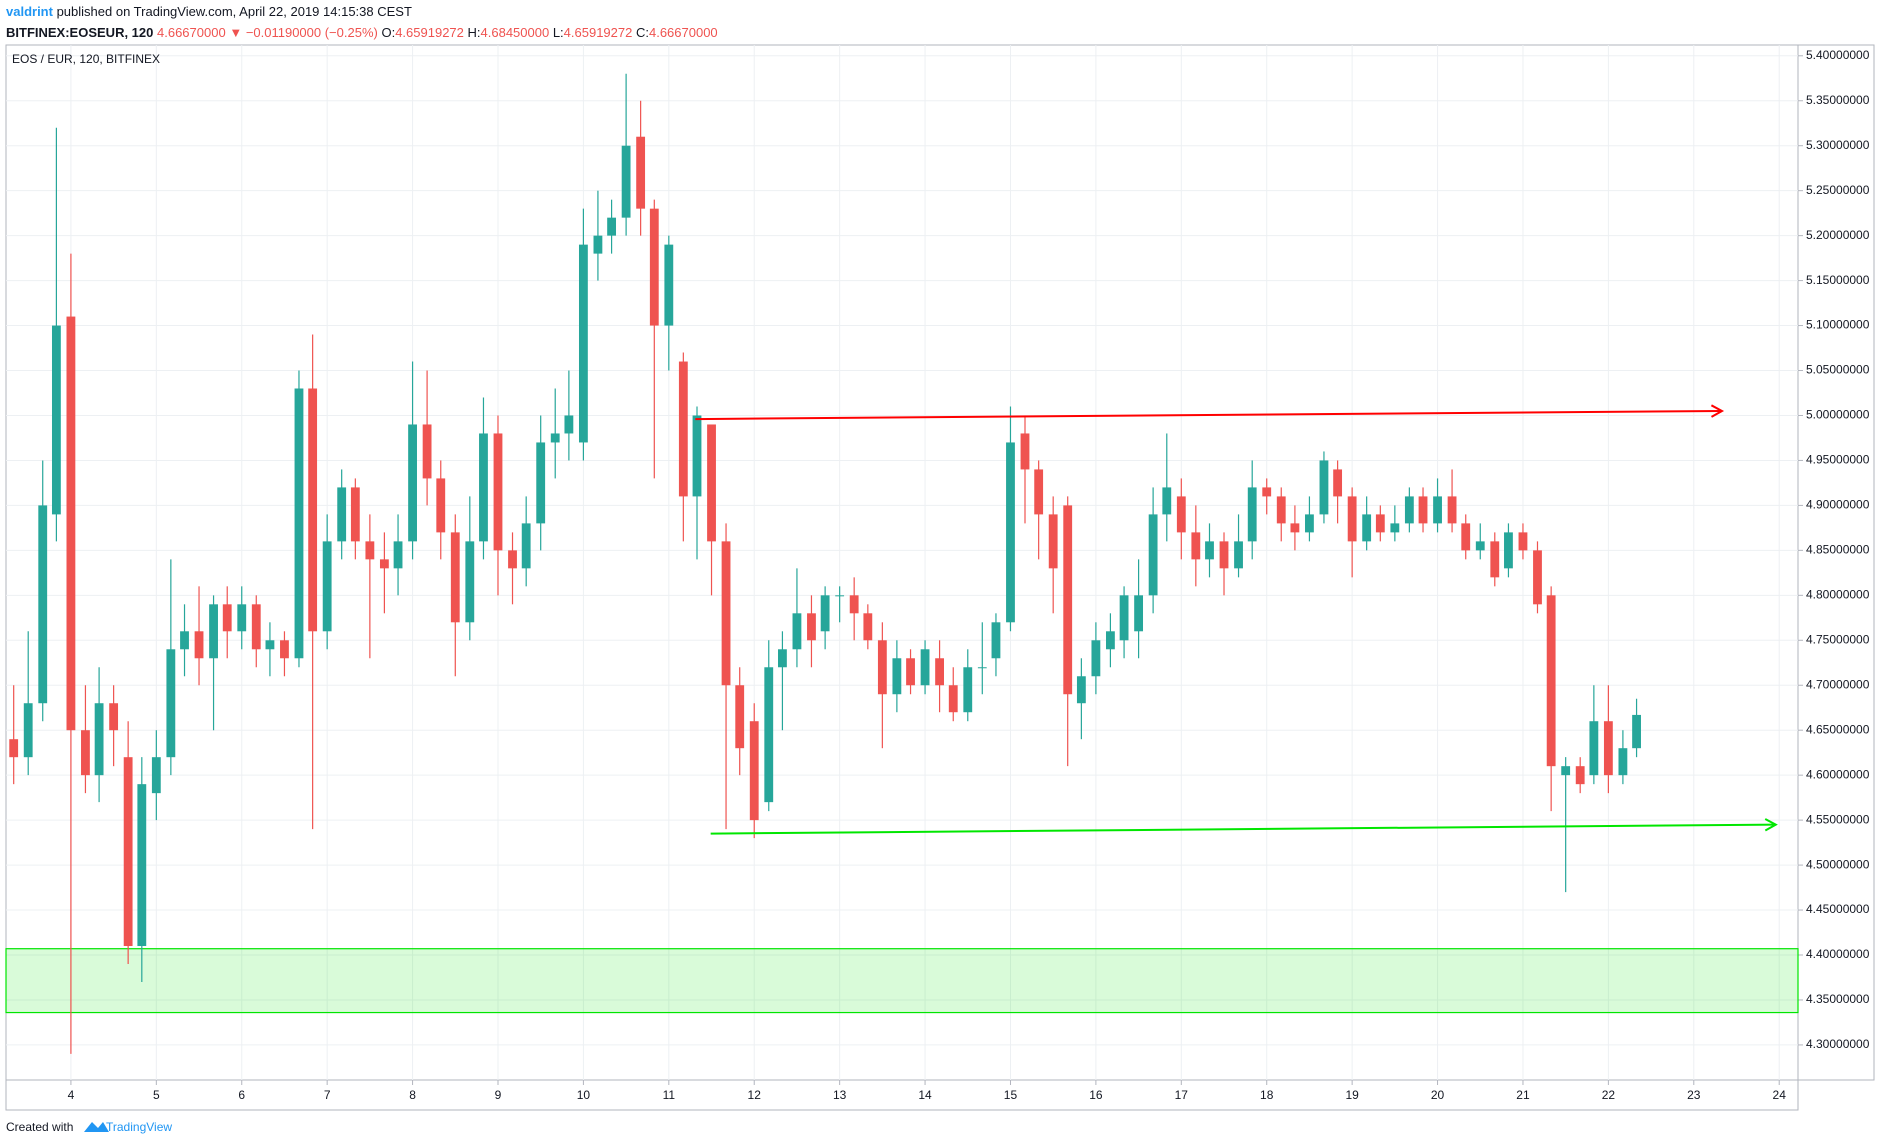  I want to click on x-tick-label: 22, so click(1609, 1095).